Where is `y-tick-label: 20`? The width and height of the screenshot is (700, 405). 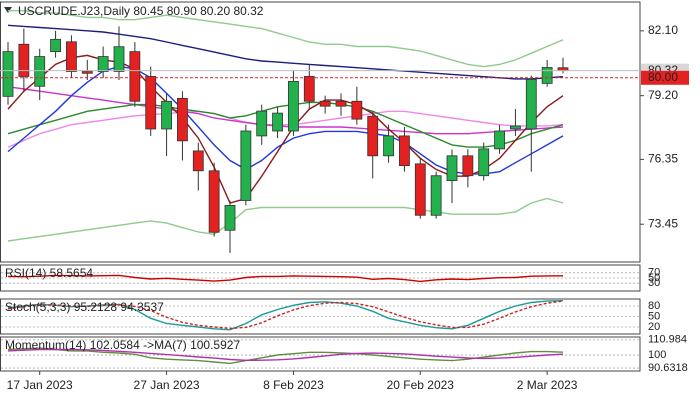
y-tick-label: 20 is located at coordinates (654, 327).